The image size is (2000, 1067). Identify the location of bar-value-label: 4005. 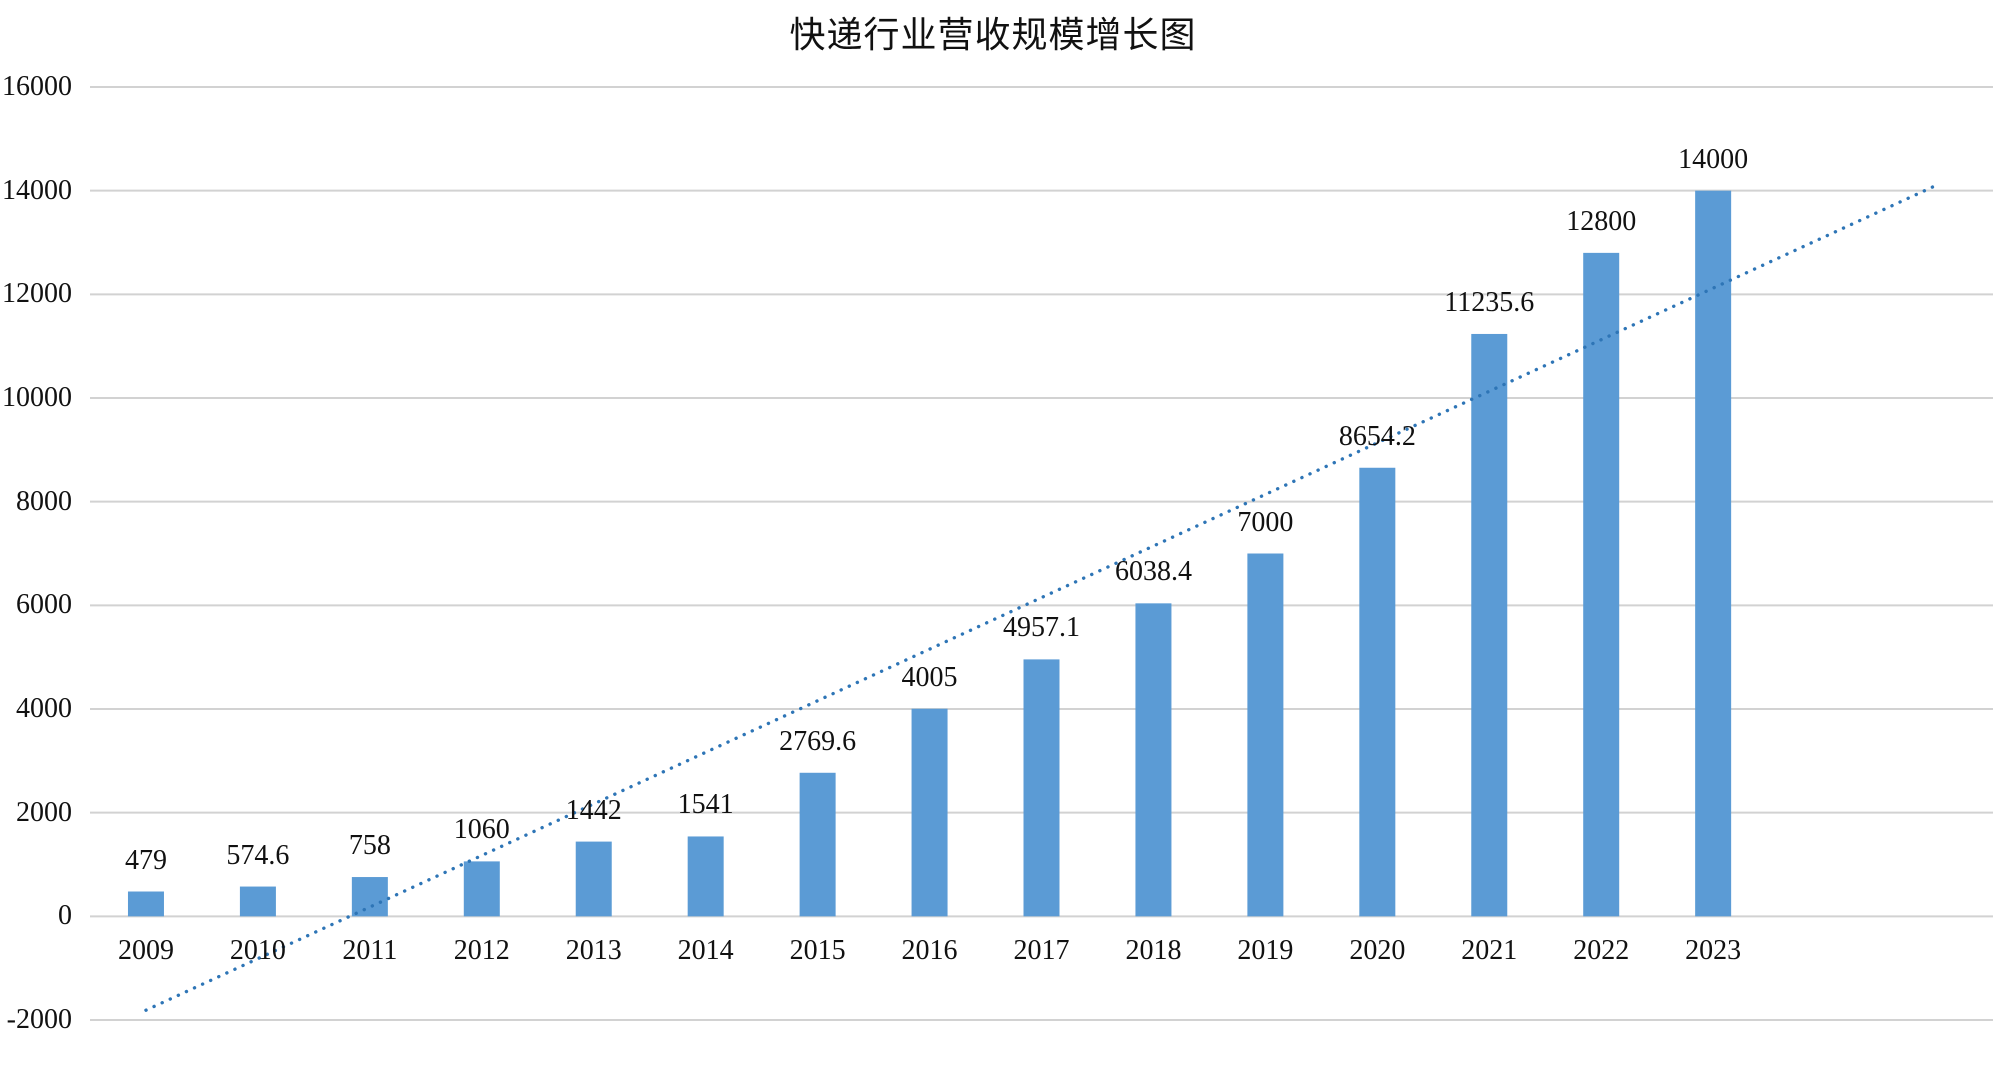
(929, 677).